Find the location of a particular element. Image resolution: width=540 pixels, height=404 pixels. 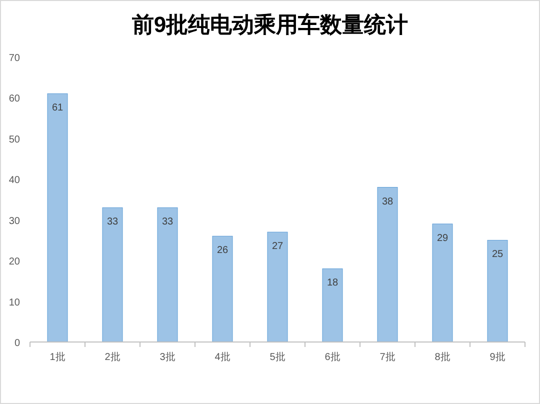

y-tick-label: 20 is located at coordinates (14, 262).